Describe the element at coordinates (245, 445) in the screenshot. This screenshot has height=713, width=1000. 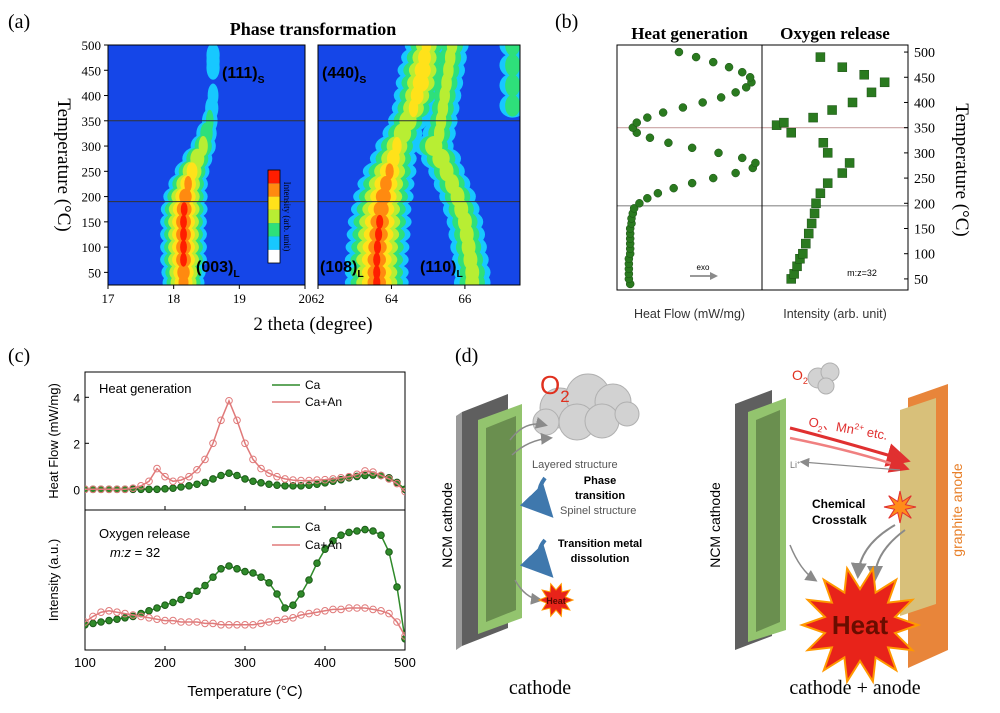
I see `series-line` at that location.